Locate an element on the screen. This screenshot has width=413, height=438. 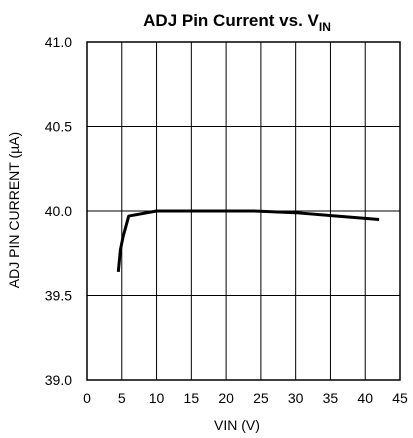
y-tick-label: 39.5 is located at coordinates (58, 296).